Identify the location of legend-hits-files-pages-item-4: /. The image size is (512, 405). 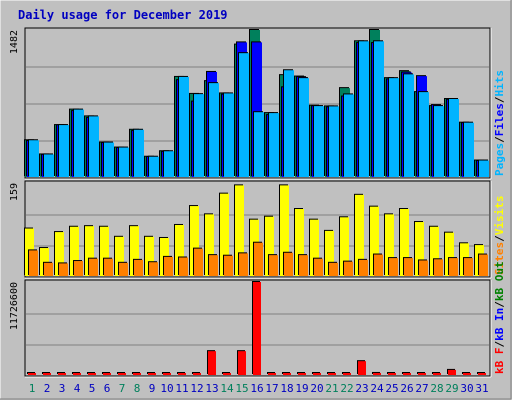
(499, 99).